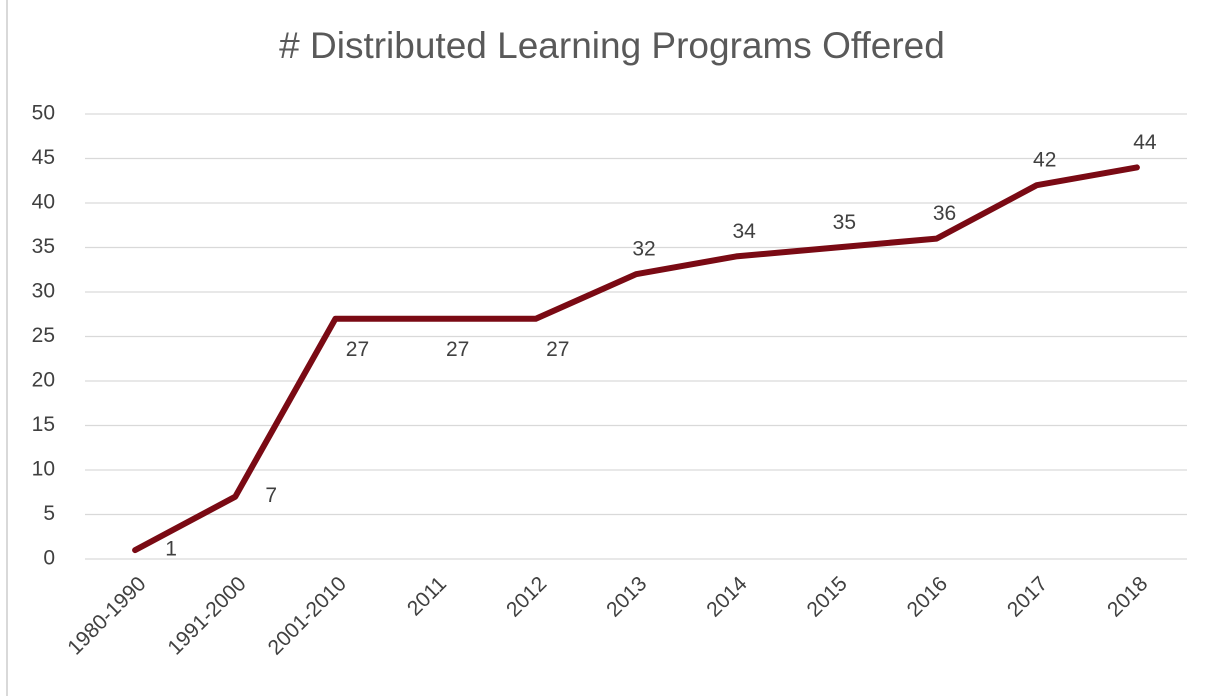 This screenshot has height=696, width=1215. What do you see at coordinates (43, 246) in the screenshot?
I see `y-tick-label: 35` at bounding box center [43, 246].